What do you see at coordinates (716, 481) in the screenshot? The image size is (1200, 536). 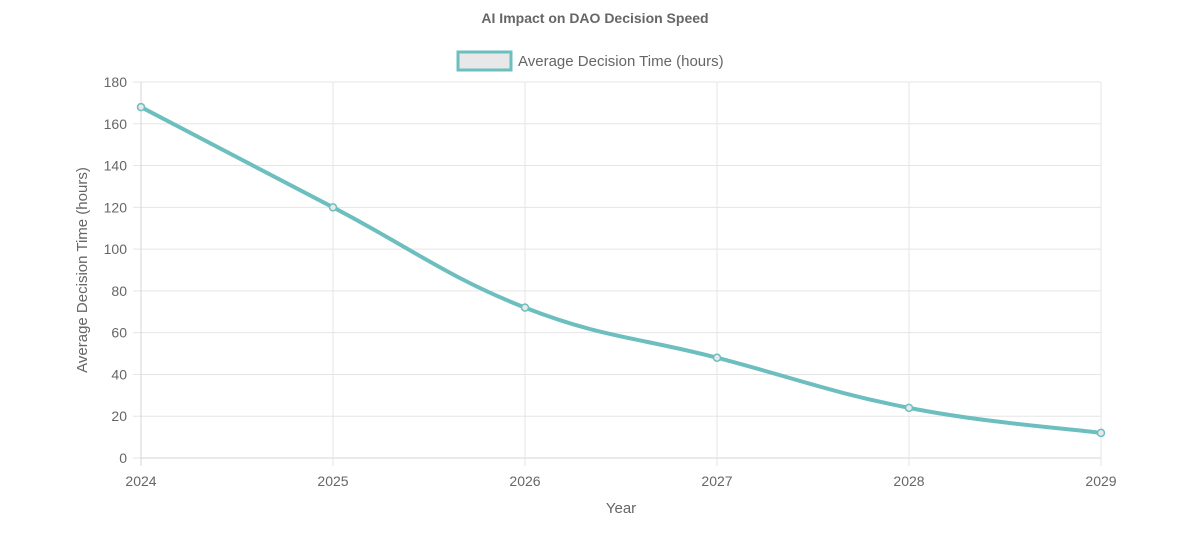 I see `x-tick-label: 2027` at bounding box center [716, 481].